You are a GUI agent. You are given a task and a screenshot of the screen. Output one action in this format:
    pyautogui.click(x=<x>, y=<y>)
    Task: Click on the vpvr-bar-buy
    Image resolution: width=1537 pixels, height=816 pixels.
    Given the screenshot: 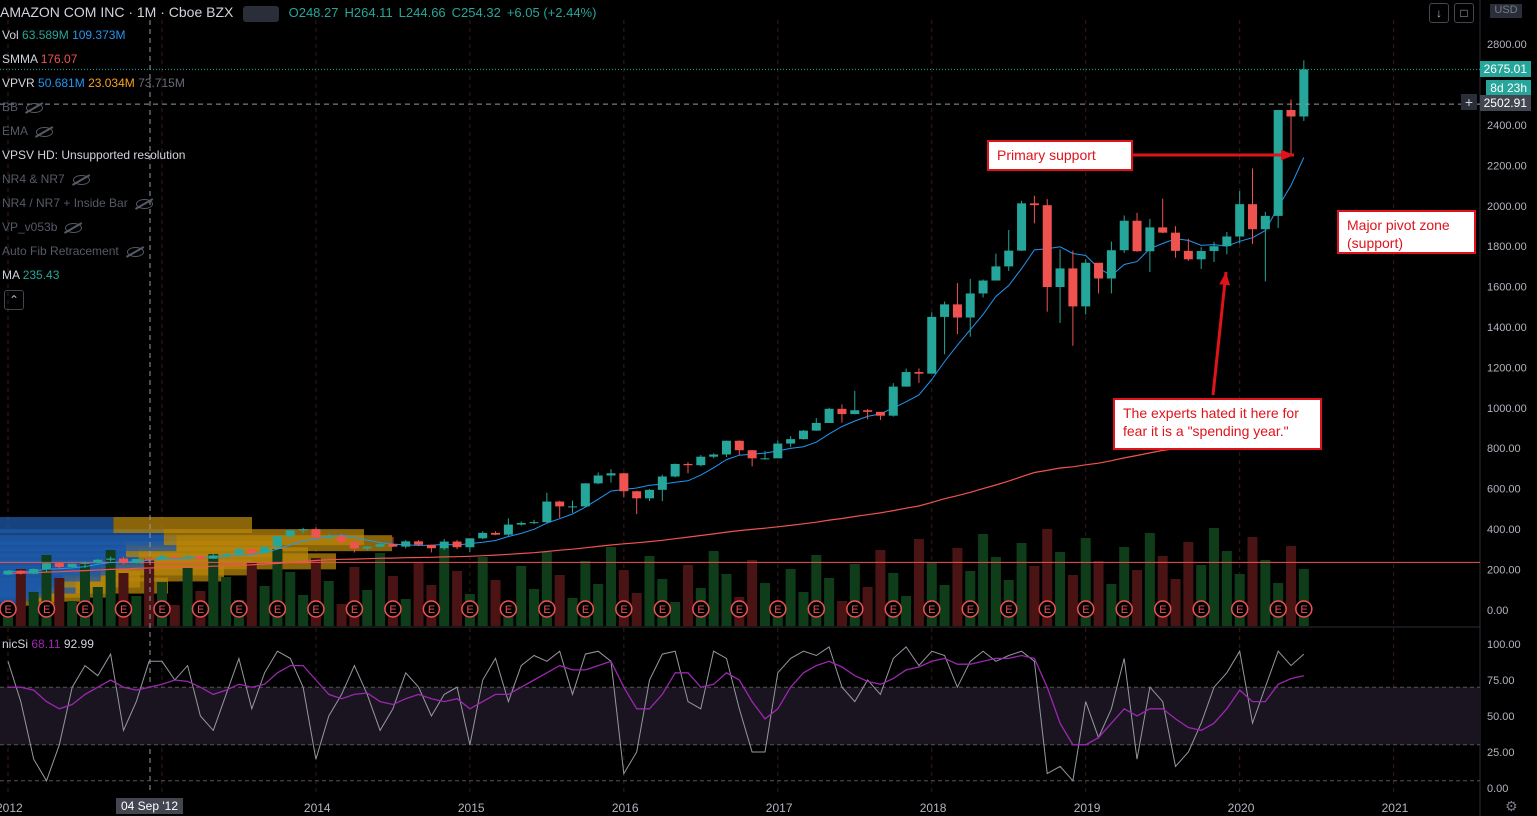 What is the action you would take?
    pyautogui.click(x=57, y=524)
    